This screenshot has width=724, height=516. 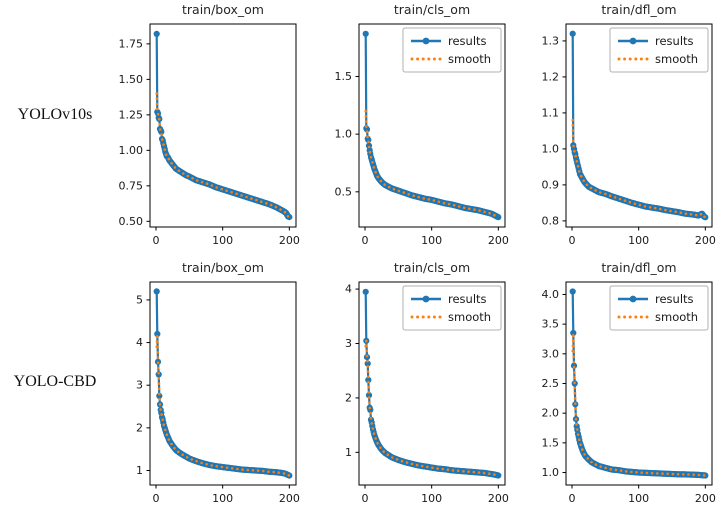 I want to click on plot-canvas-yolov10s-cls-om: 0.5 1.0 1.5 0 100 200 results smooth, so click(x=422, y=135).